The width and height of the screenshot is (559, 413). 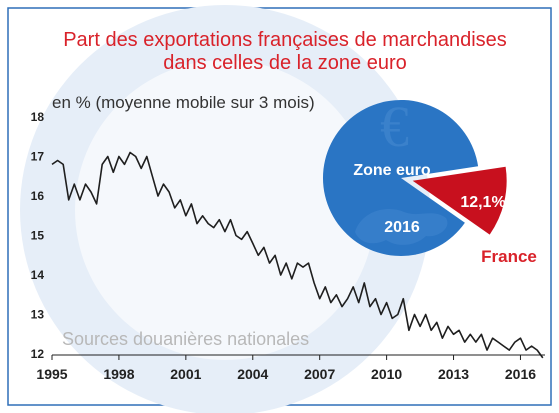 I want to click on pie-year-label: 2016, so click(x=402, y=227).